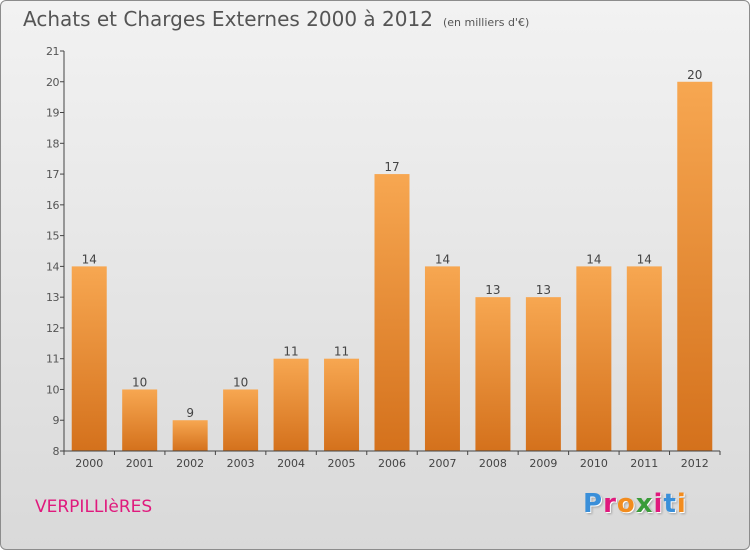  I want to click on proxiti-logo: Proxiti, so click(635, 504).